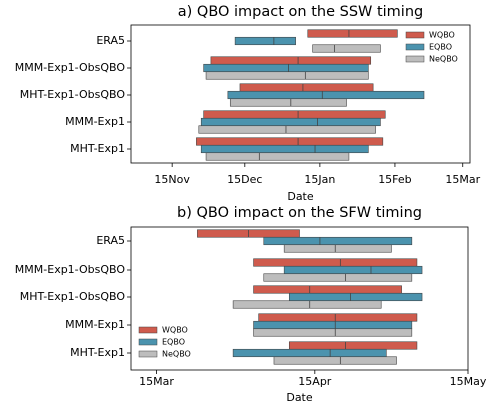 This screenshot has height=407, width=500. What do you see at coordinates (468, 381) in the screenshot?
I see `x-tick-label: 15May` at bounding box center [468, 381].